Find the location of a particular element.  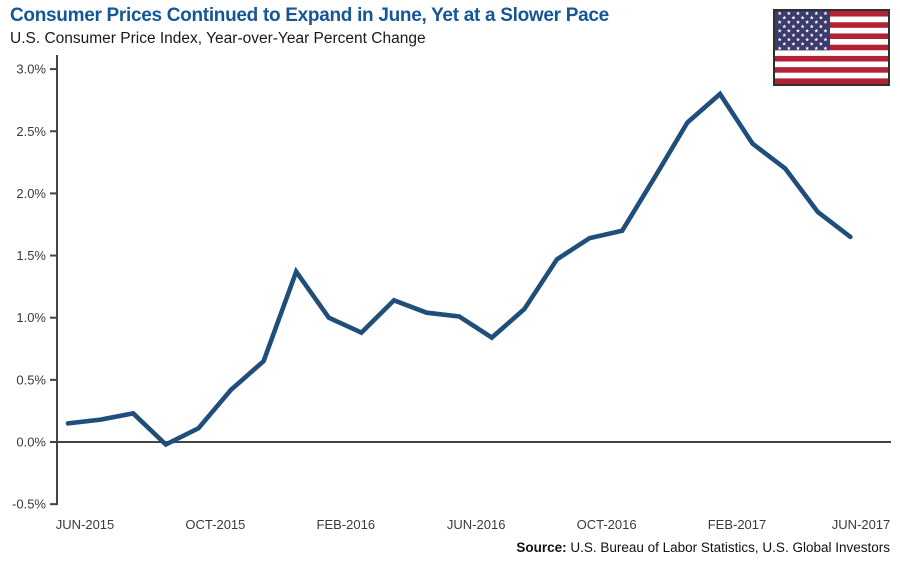

y-tick-label: 0.0% is located at coordinates (31, 442).